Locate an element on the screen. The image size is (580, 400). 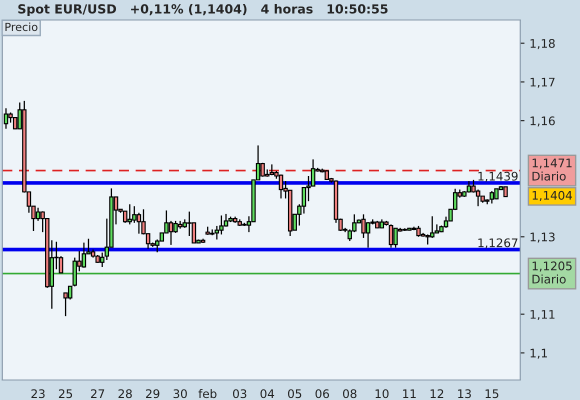
x-tick-label: 11 is located at coordinates (409, 393).